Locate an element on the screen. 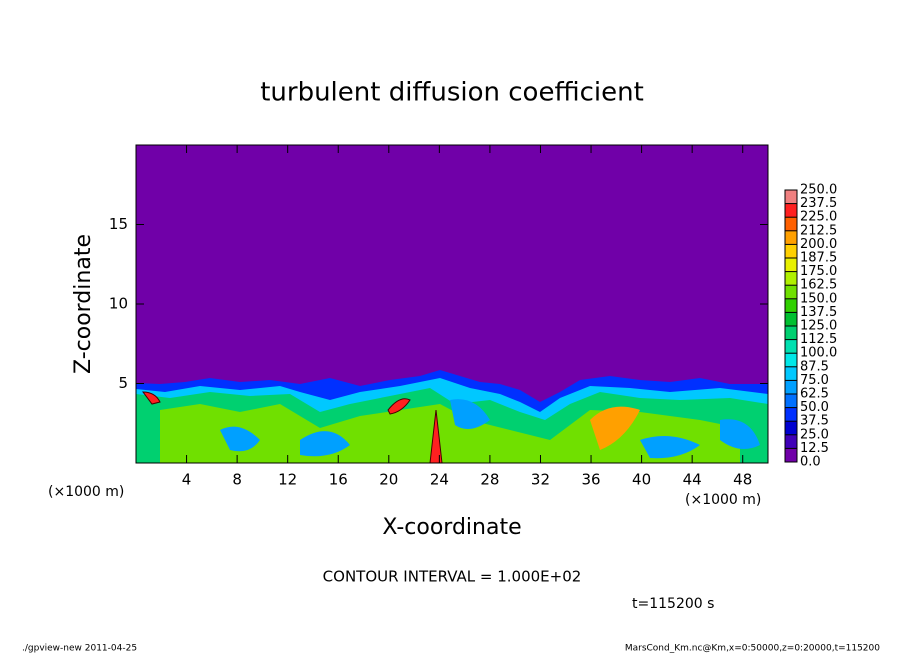  x-tick-label: 12 is located at coordinates (287, 480).